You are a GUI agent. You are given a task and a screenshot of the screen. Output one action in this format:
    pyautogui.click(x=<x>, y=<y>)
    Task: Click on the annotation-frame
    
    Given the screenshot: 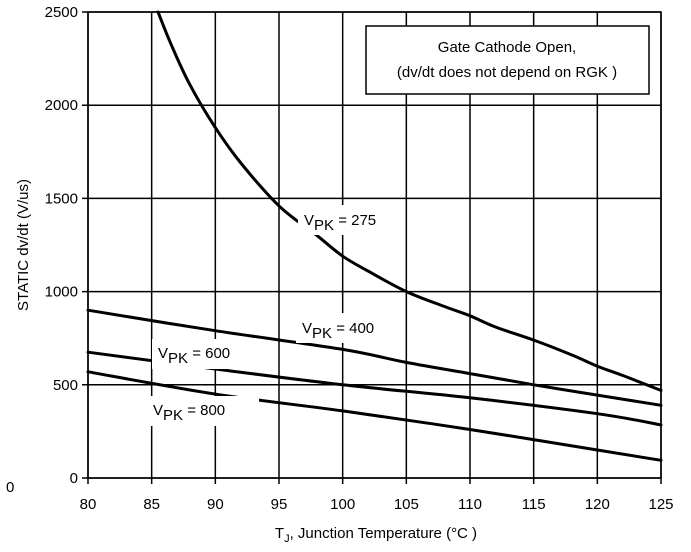 What is the action you would take?
    pyautogui.click(x=507, y=60)
    